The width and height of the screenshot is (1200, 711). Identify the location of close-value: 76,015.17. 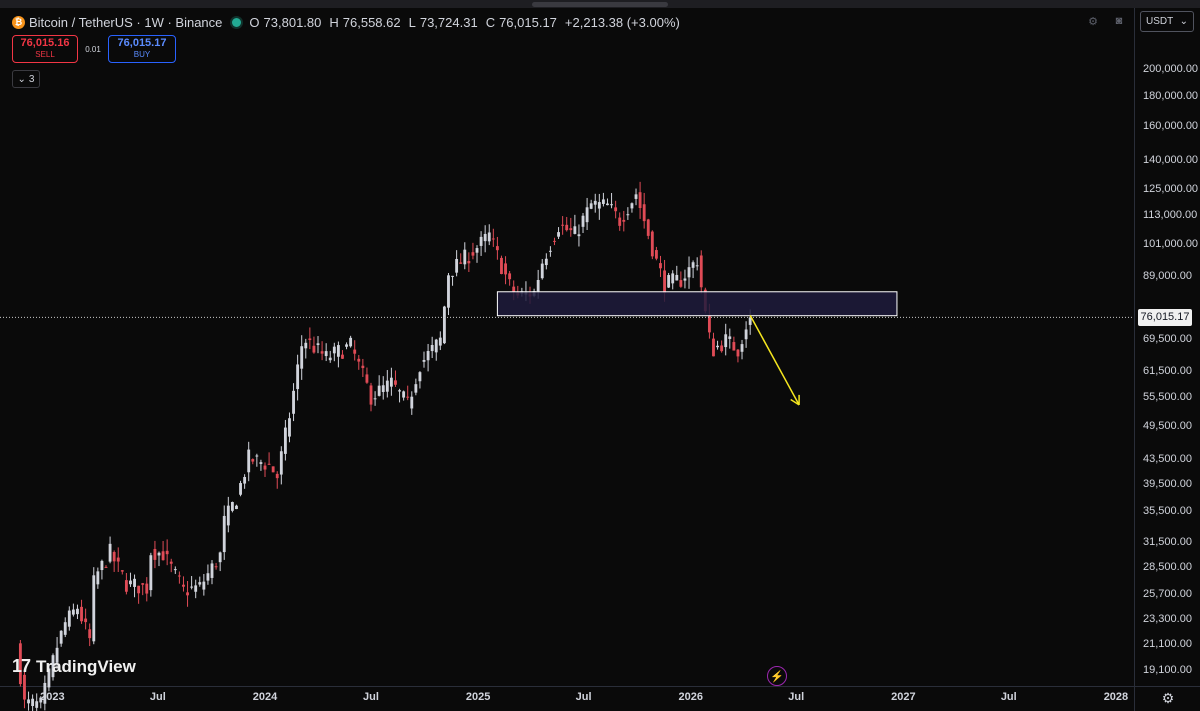
(528, 22).